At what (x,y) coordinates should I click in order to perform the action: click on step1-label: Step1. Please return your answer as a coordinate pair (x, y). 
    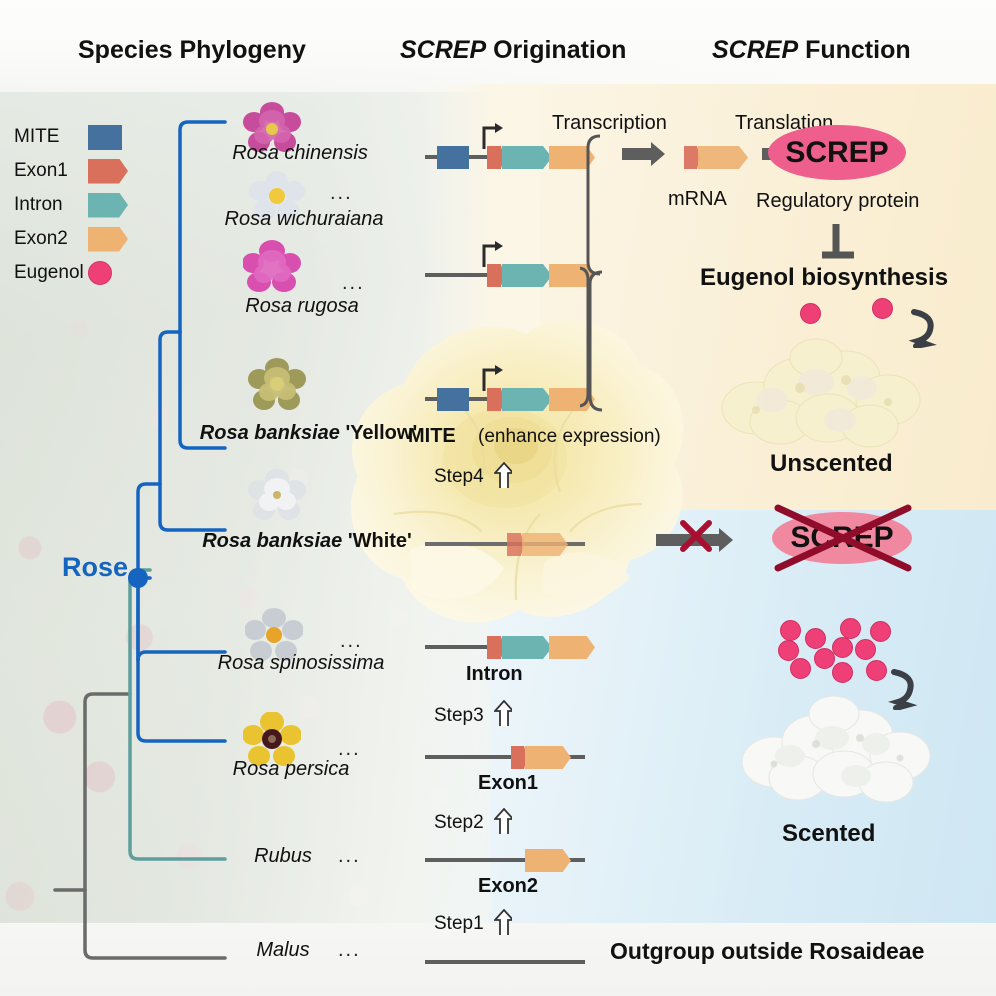
    Looking at the image, I should click on (459, 923).